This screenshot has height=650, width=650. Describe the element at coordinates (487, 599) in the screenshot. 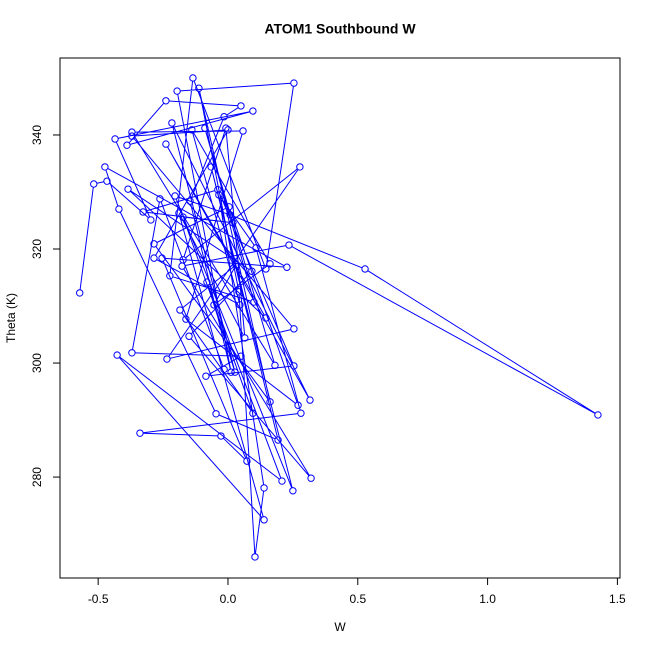

I see `x-tick-label: 1.0` at that location.